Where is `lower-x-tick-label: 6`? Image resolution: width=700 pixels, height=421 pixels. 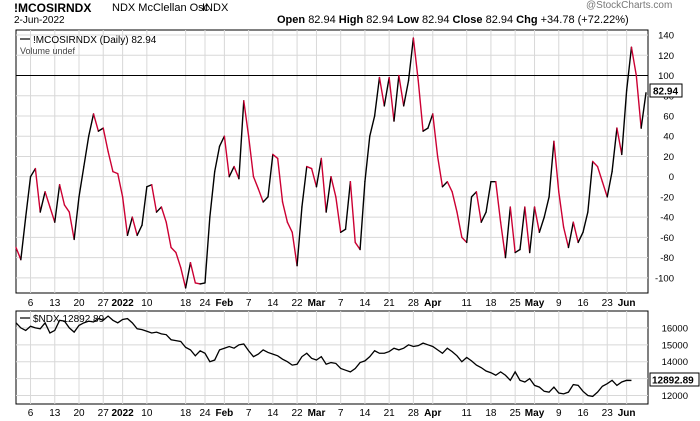
lower-x-tick-label: 6 is located at coordinates (31, 413).